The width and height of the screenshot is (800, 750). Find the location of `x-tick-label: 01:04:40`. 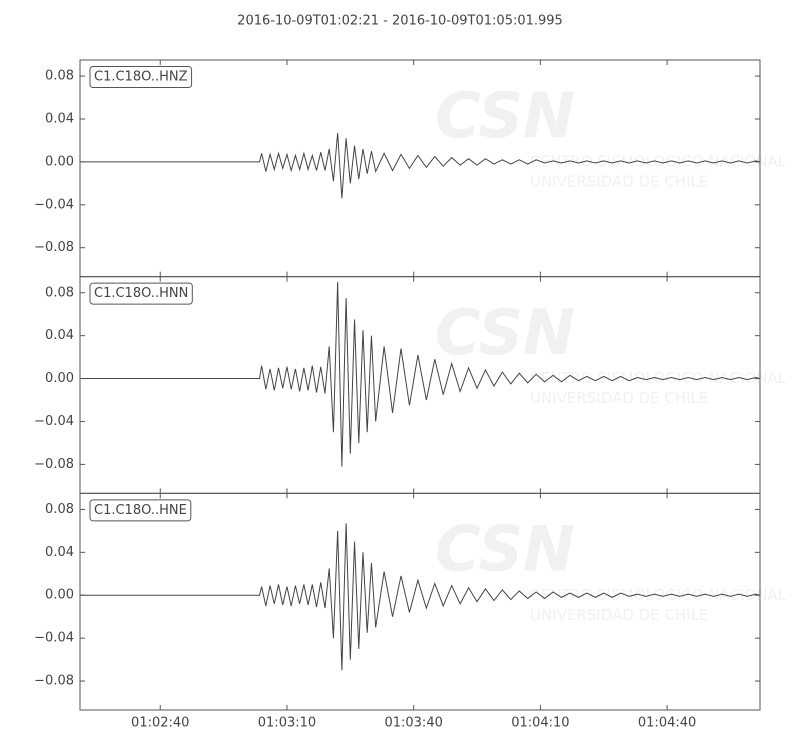

x-tick-label: 01:04:40 is located at coordinates (667, 723).